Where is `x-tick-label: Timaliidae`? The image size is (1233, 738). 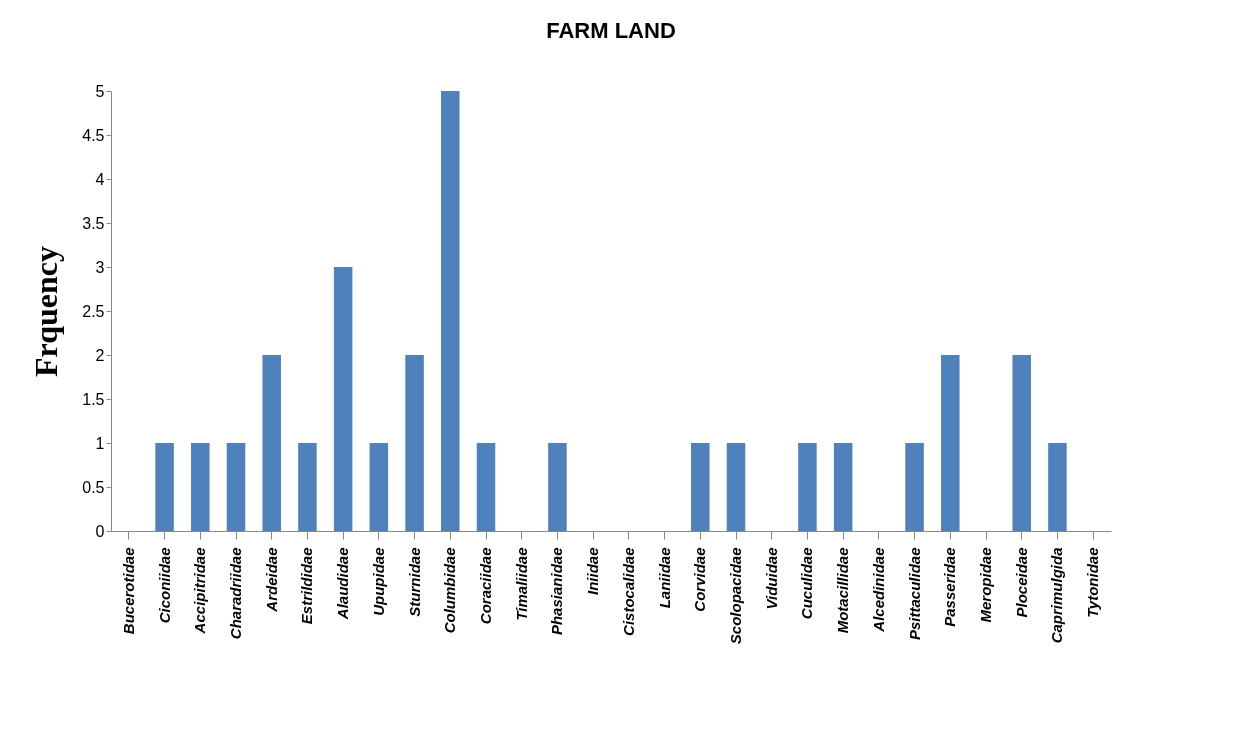
x-tick-label: Timaliidae is located at coordinates (521, 584).